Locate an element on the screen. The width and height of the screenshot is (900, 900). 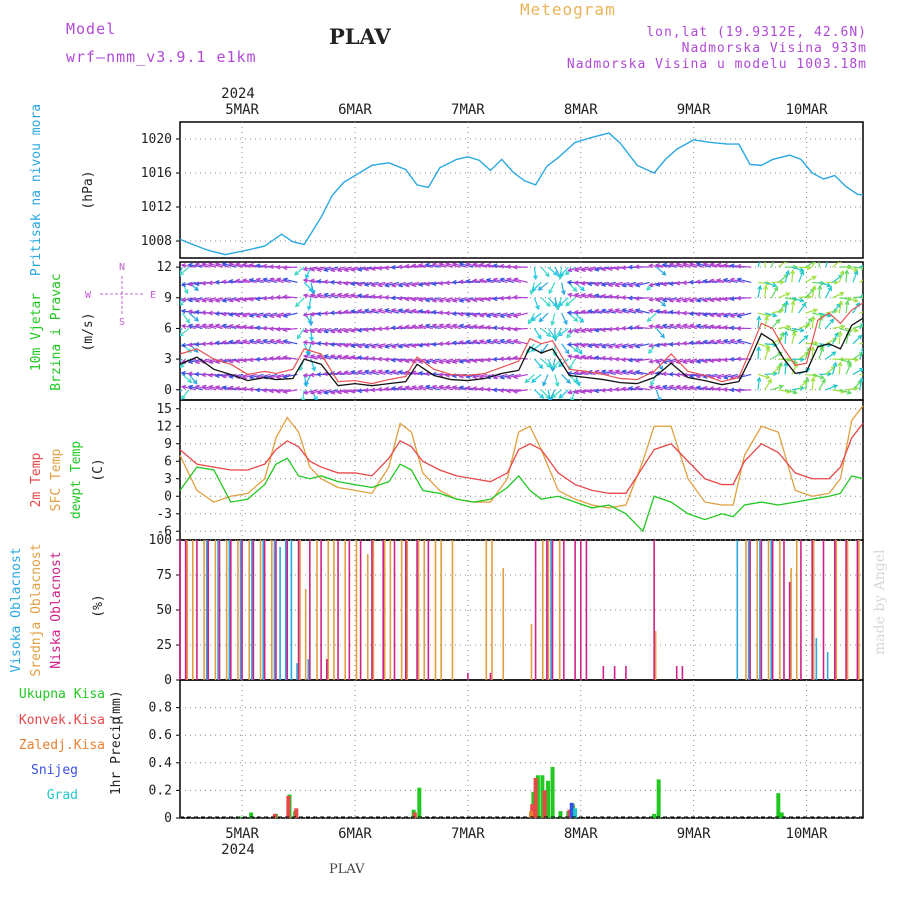
precip-conv-bar is located at coordinates (544, 804).